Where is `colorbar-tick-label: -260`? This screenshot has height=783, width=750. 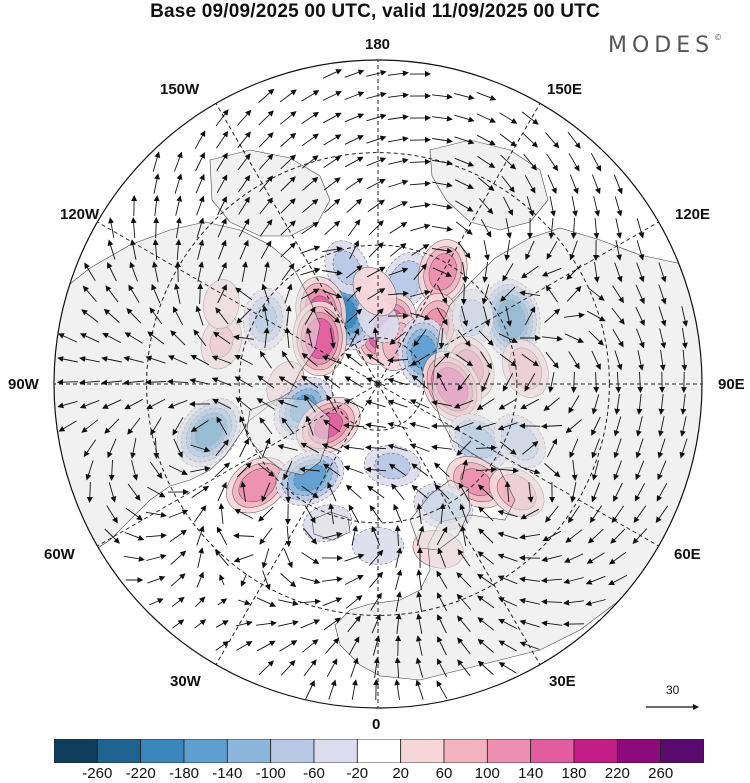 colorbar-tick-label: -260 is located at coordinates (97, 773).